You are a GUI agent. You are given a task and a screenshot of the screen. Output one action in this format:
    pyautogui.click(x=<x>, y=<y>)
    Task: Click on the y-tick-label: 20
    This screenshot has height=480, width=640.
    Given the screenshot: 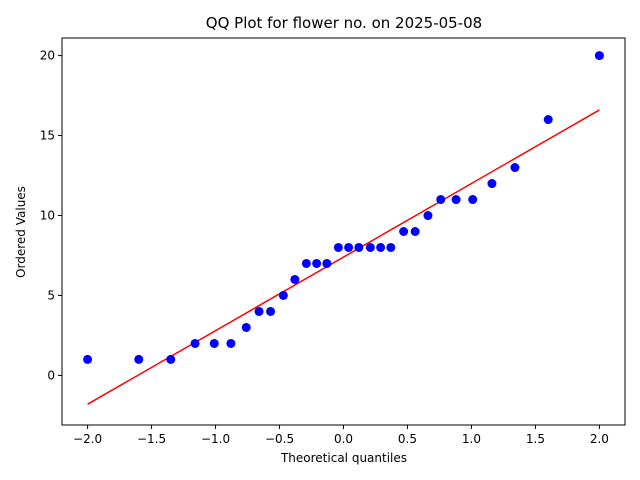 What is the action you would take?
    pyautogui.click(x=47, y=56)
    